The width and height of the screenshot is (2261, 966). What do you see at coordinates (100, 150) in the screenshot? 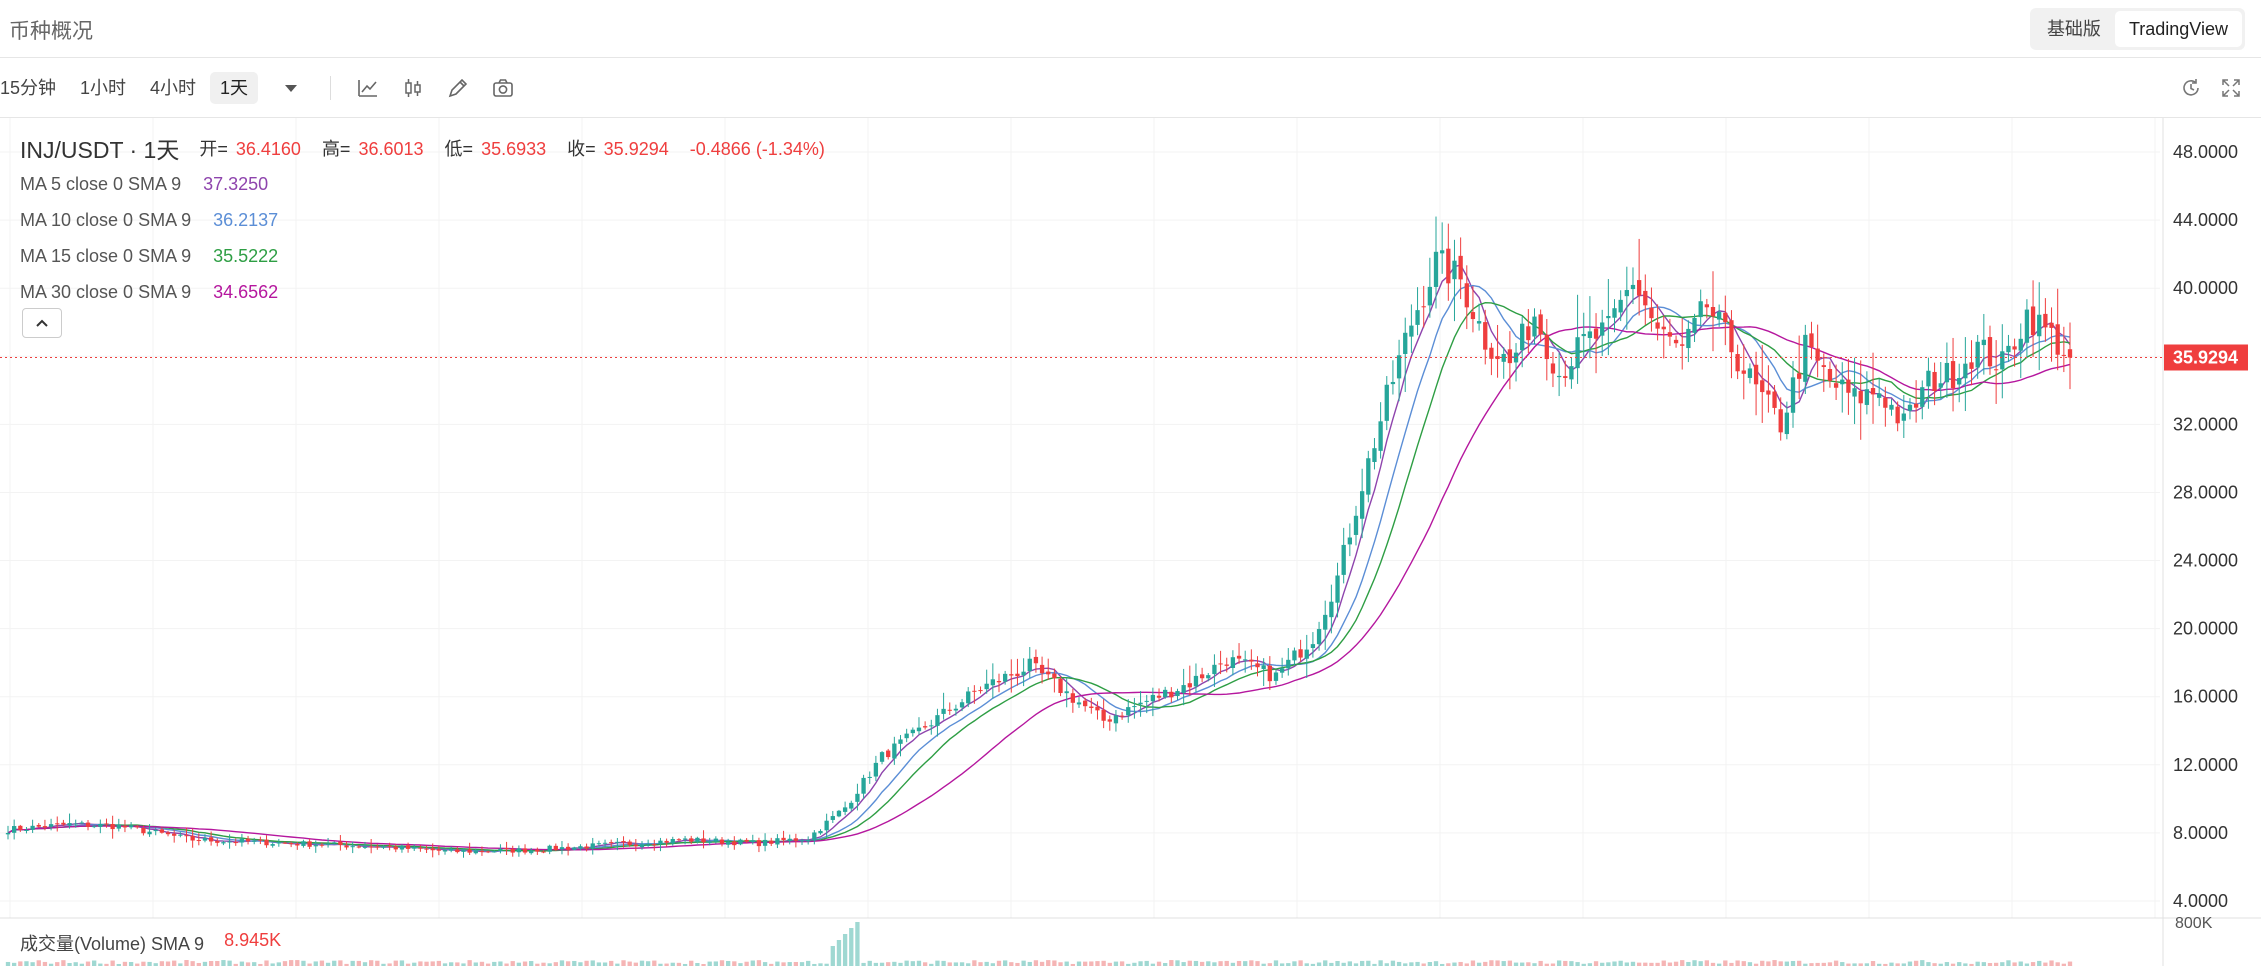
I see `symbol-label: INJ/USDT · 1天` at bounding box center [100, 150].